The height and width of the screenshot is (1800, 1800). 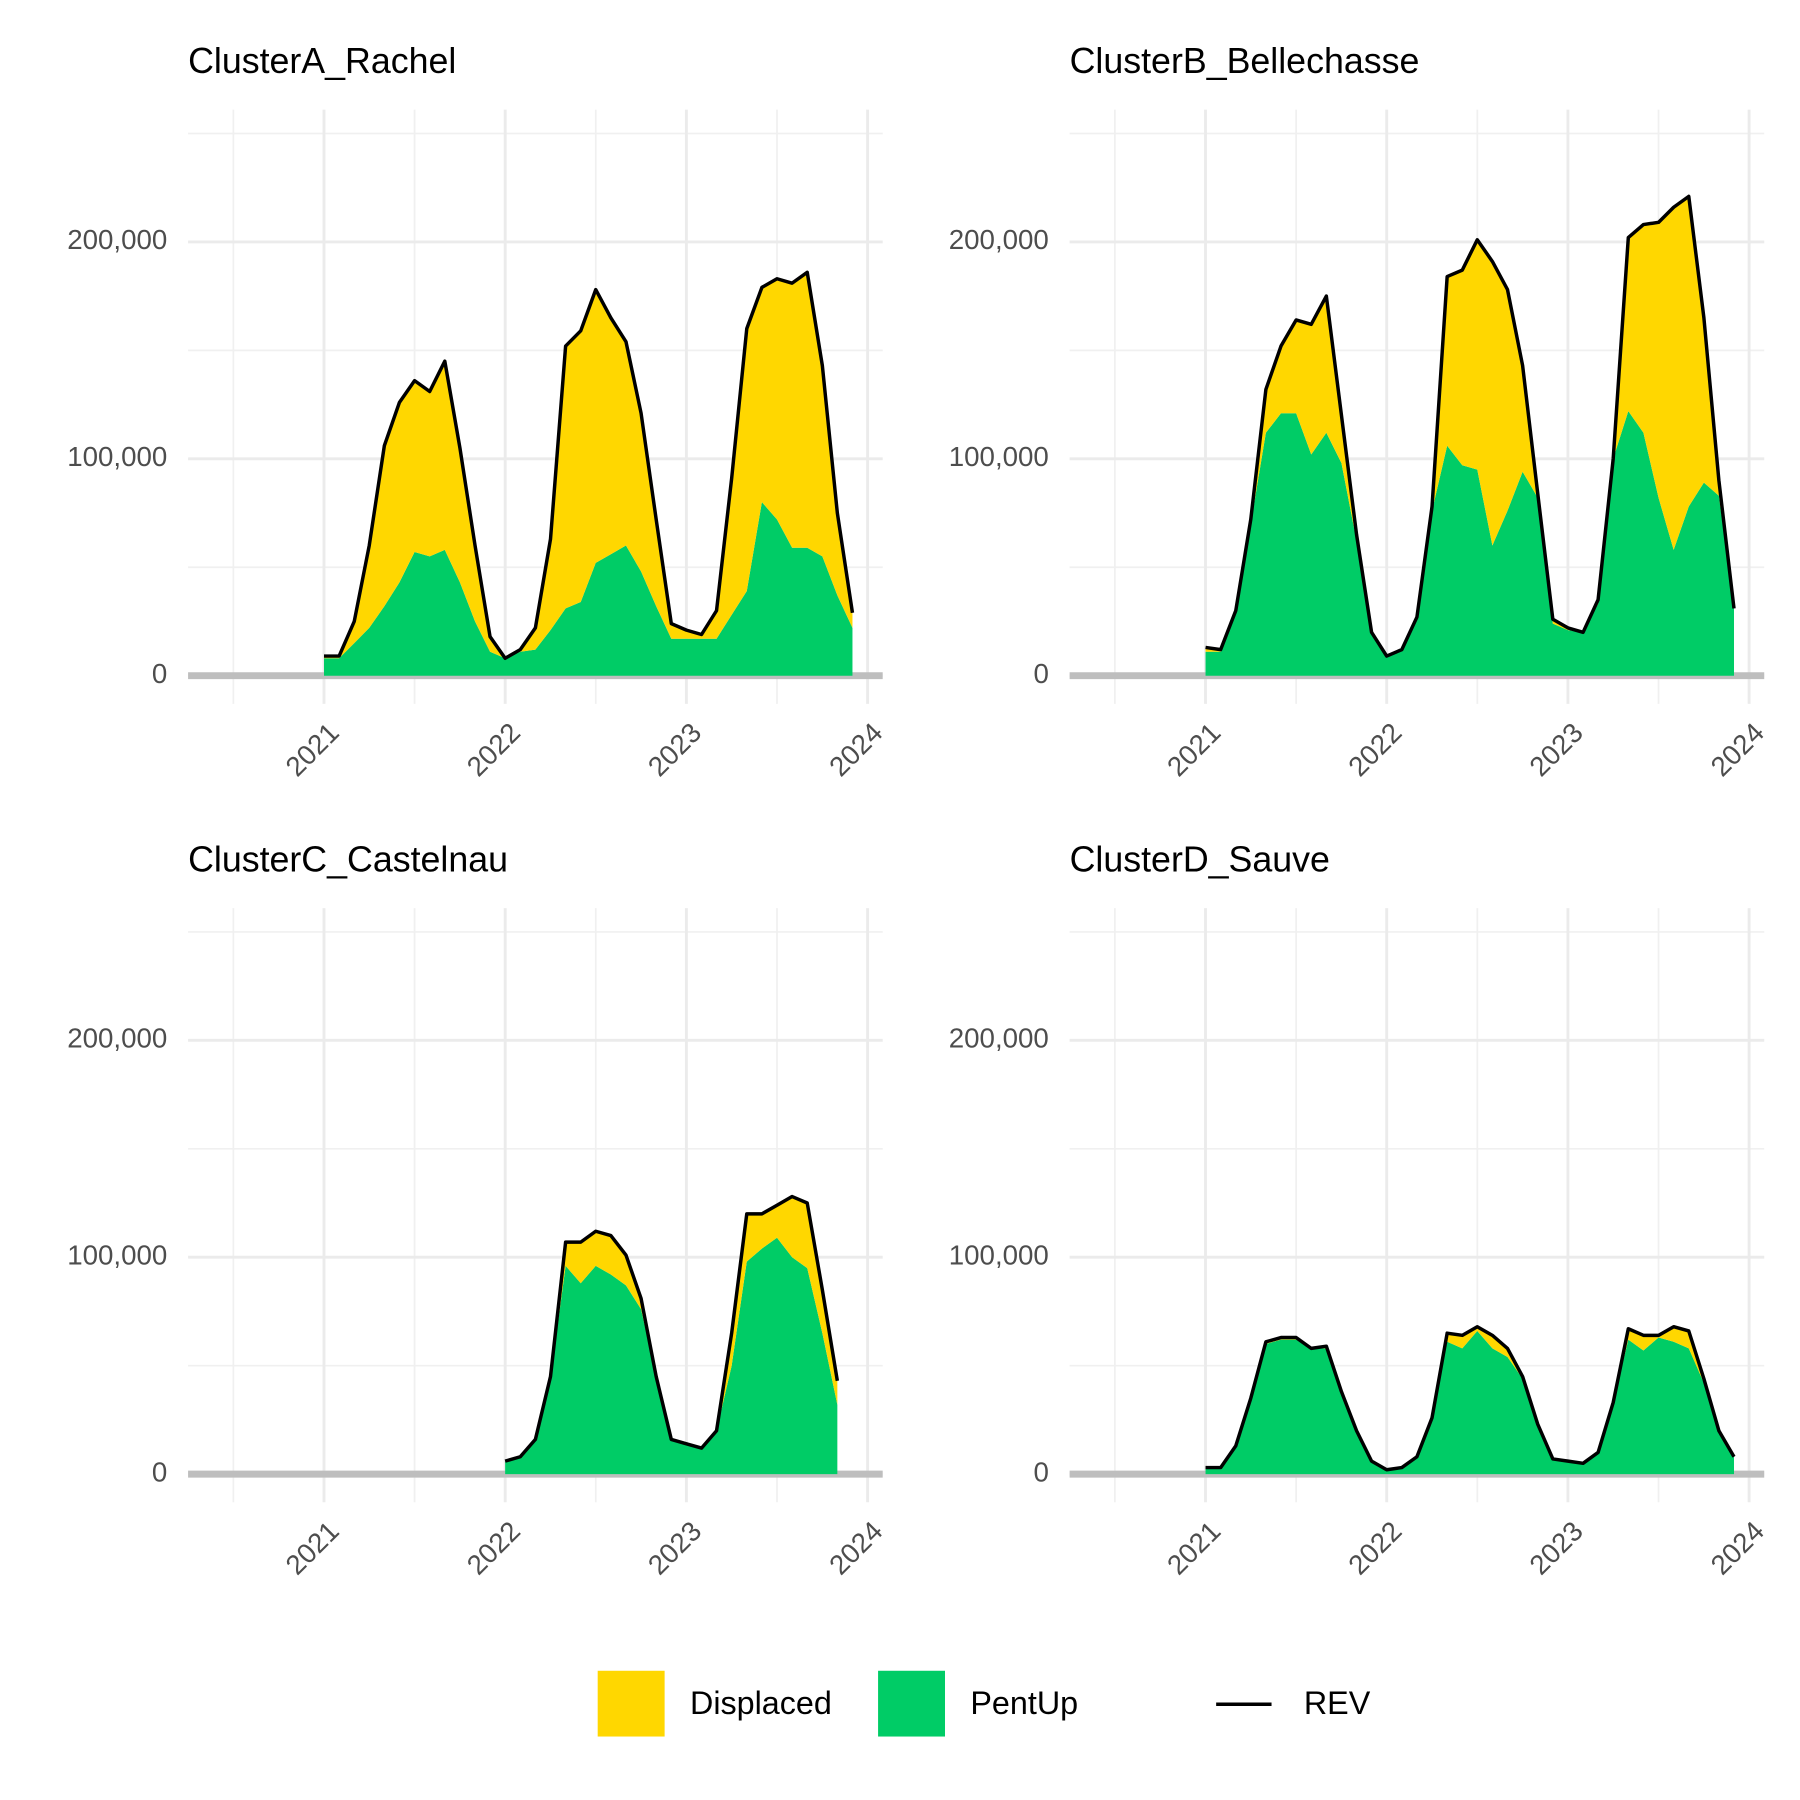 I want to click on chart-title: ClusterC_Castelnau, so click(x=348, y=859).